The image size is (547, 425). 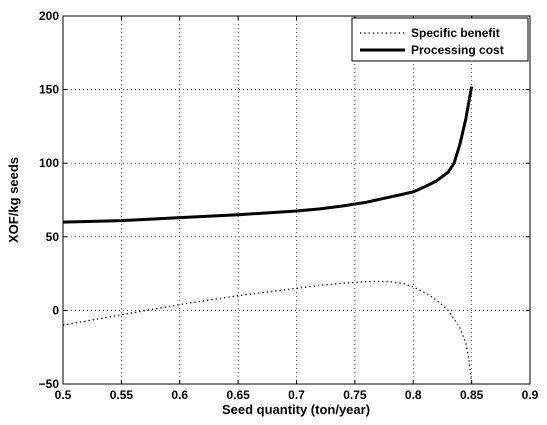 I want to click on y-tick-label: 50, so click(x=53, y=237).